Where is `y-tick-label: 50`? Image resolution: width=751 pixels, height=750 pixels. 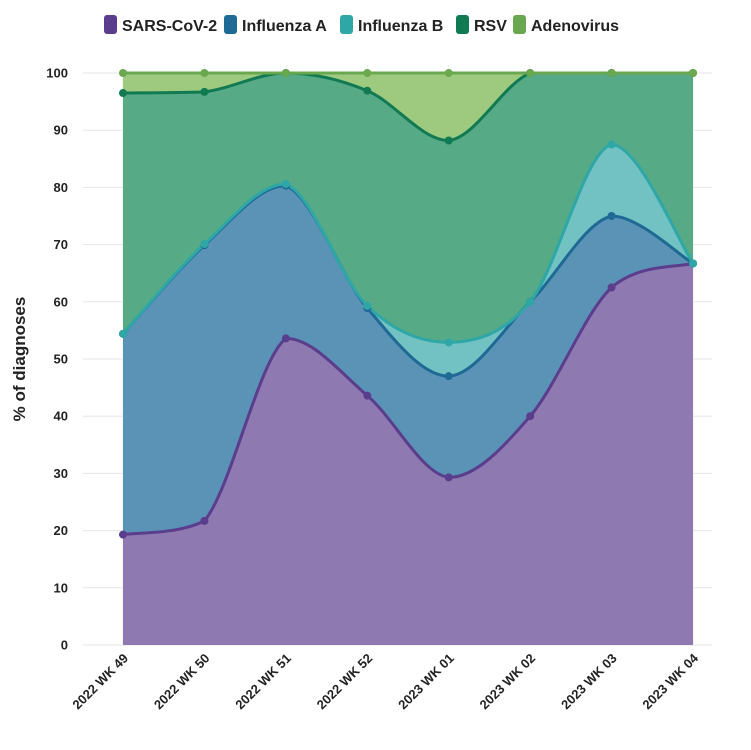
y-tick-label: 50 is located at coordinates (61, 359).